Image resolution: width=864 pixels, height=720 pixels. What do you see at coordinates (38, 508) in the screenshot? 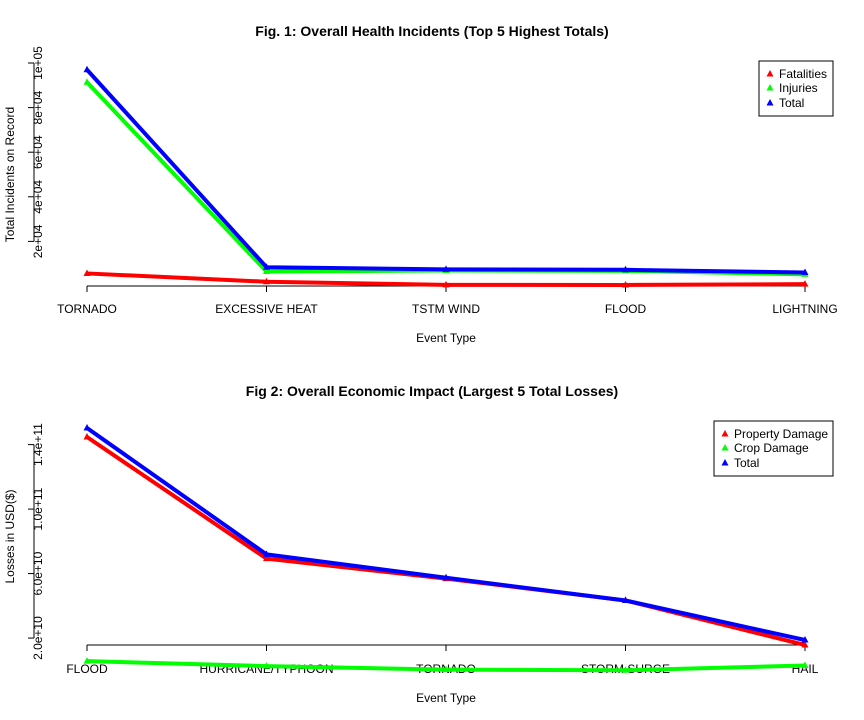
I see `y-tick-label: 1.0e+11` at bounding box center [38, 508].